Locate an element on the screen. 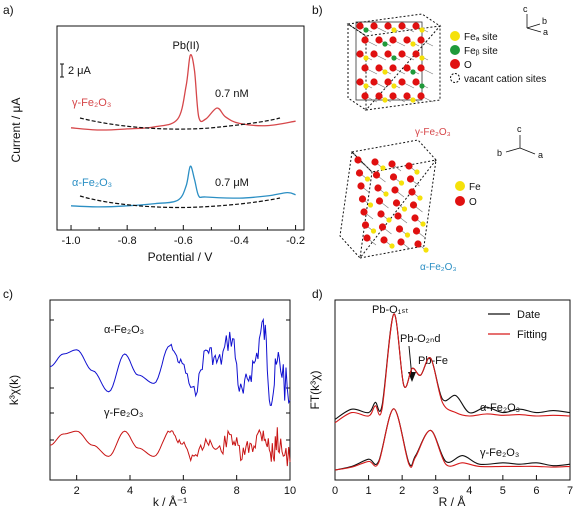 Image resolution: width=576 pixels, height=515 pixels. axis-c-label: c is located at coordinates (525, 9).